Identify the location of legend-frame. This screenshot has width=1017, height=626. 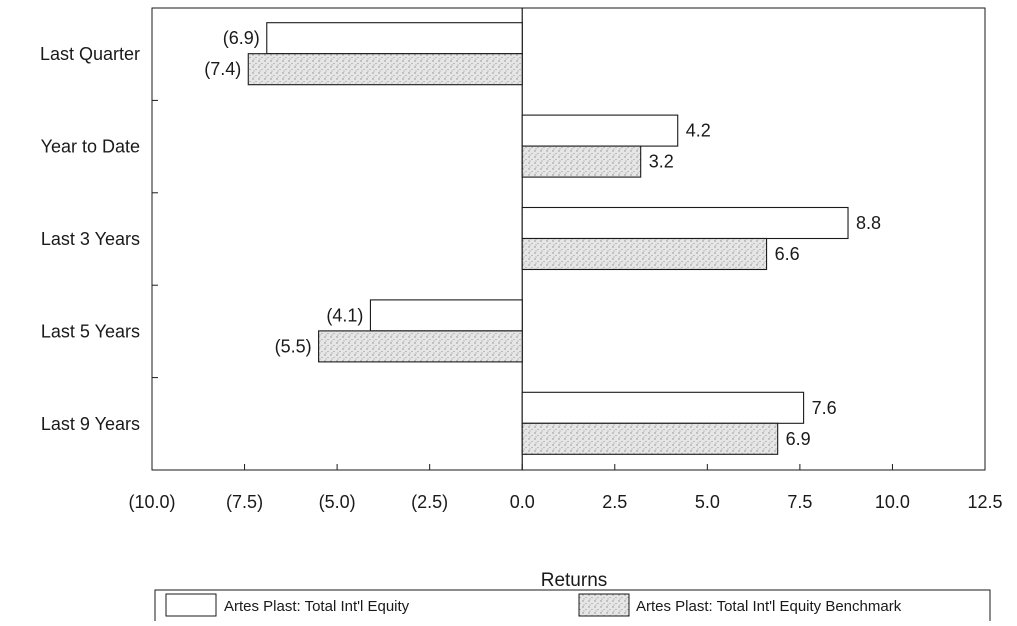
(572, 607).